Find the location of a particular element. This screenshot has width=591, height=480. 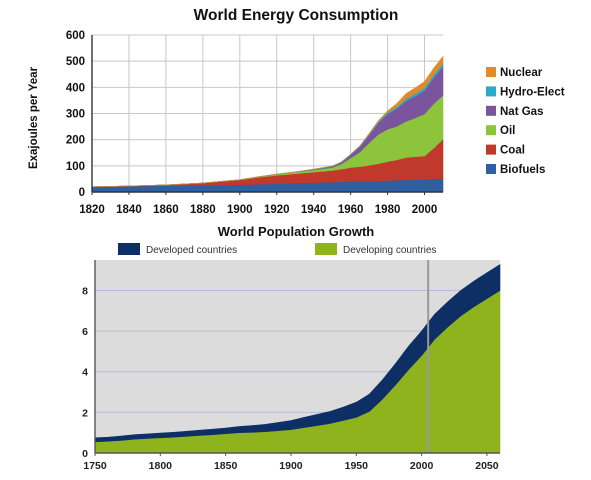

energy-x-tick-label: 1880 is located at coordinates (203, 210).